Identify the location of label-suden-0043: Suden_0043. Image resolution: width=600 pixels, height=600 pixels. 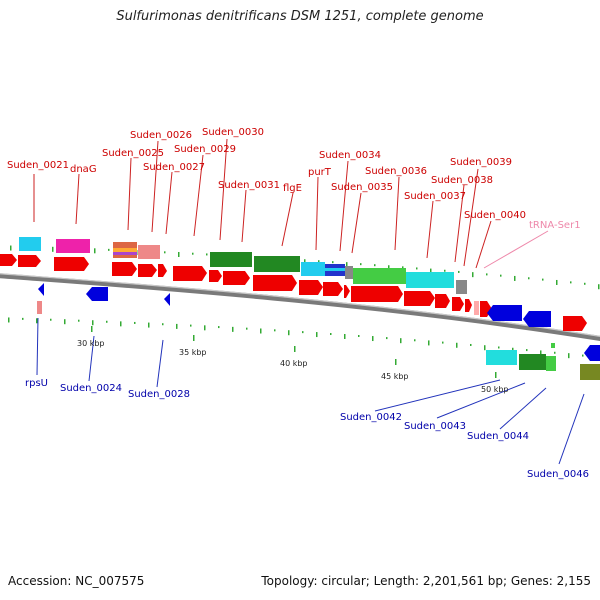
(435, 426).